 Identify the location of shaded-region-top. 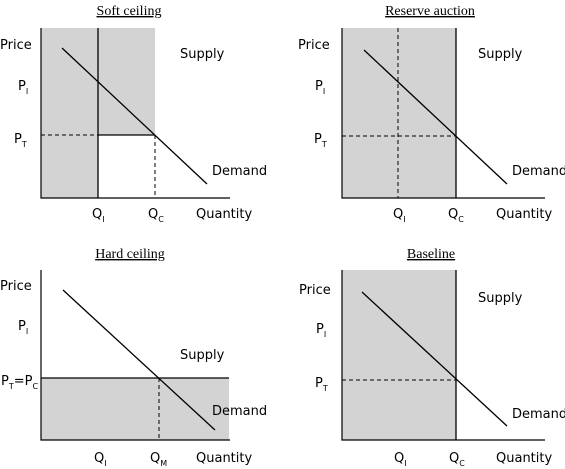
(126, 81).